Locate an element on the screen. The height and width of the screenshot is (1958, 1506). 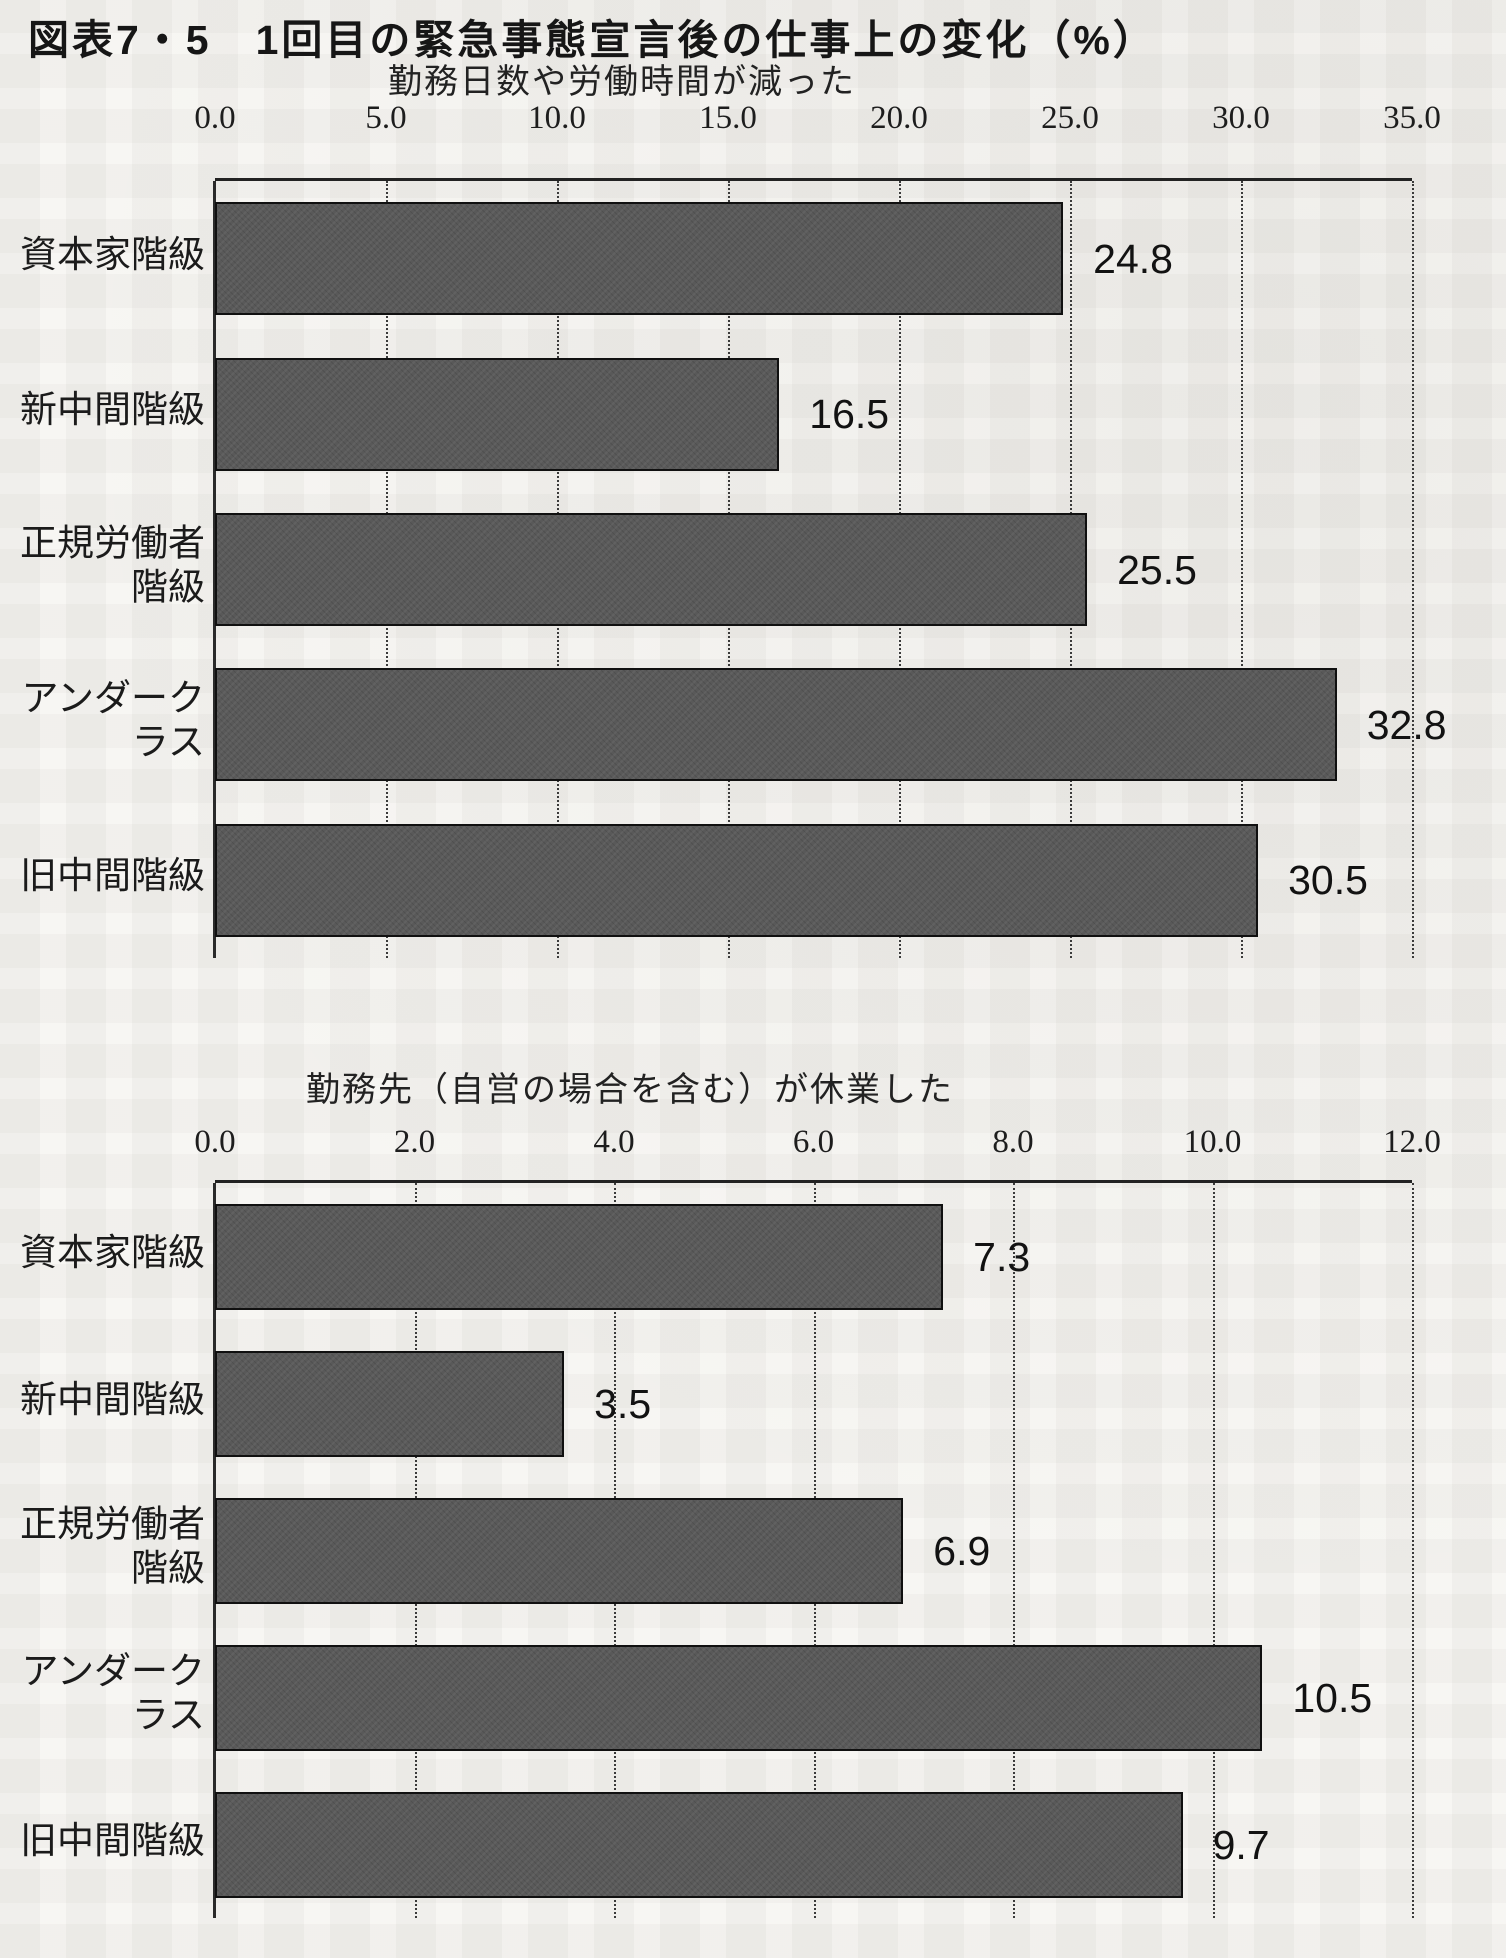
axis-tick-label: 15.0 is located at coordinates (728, 118).